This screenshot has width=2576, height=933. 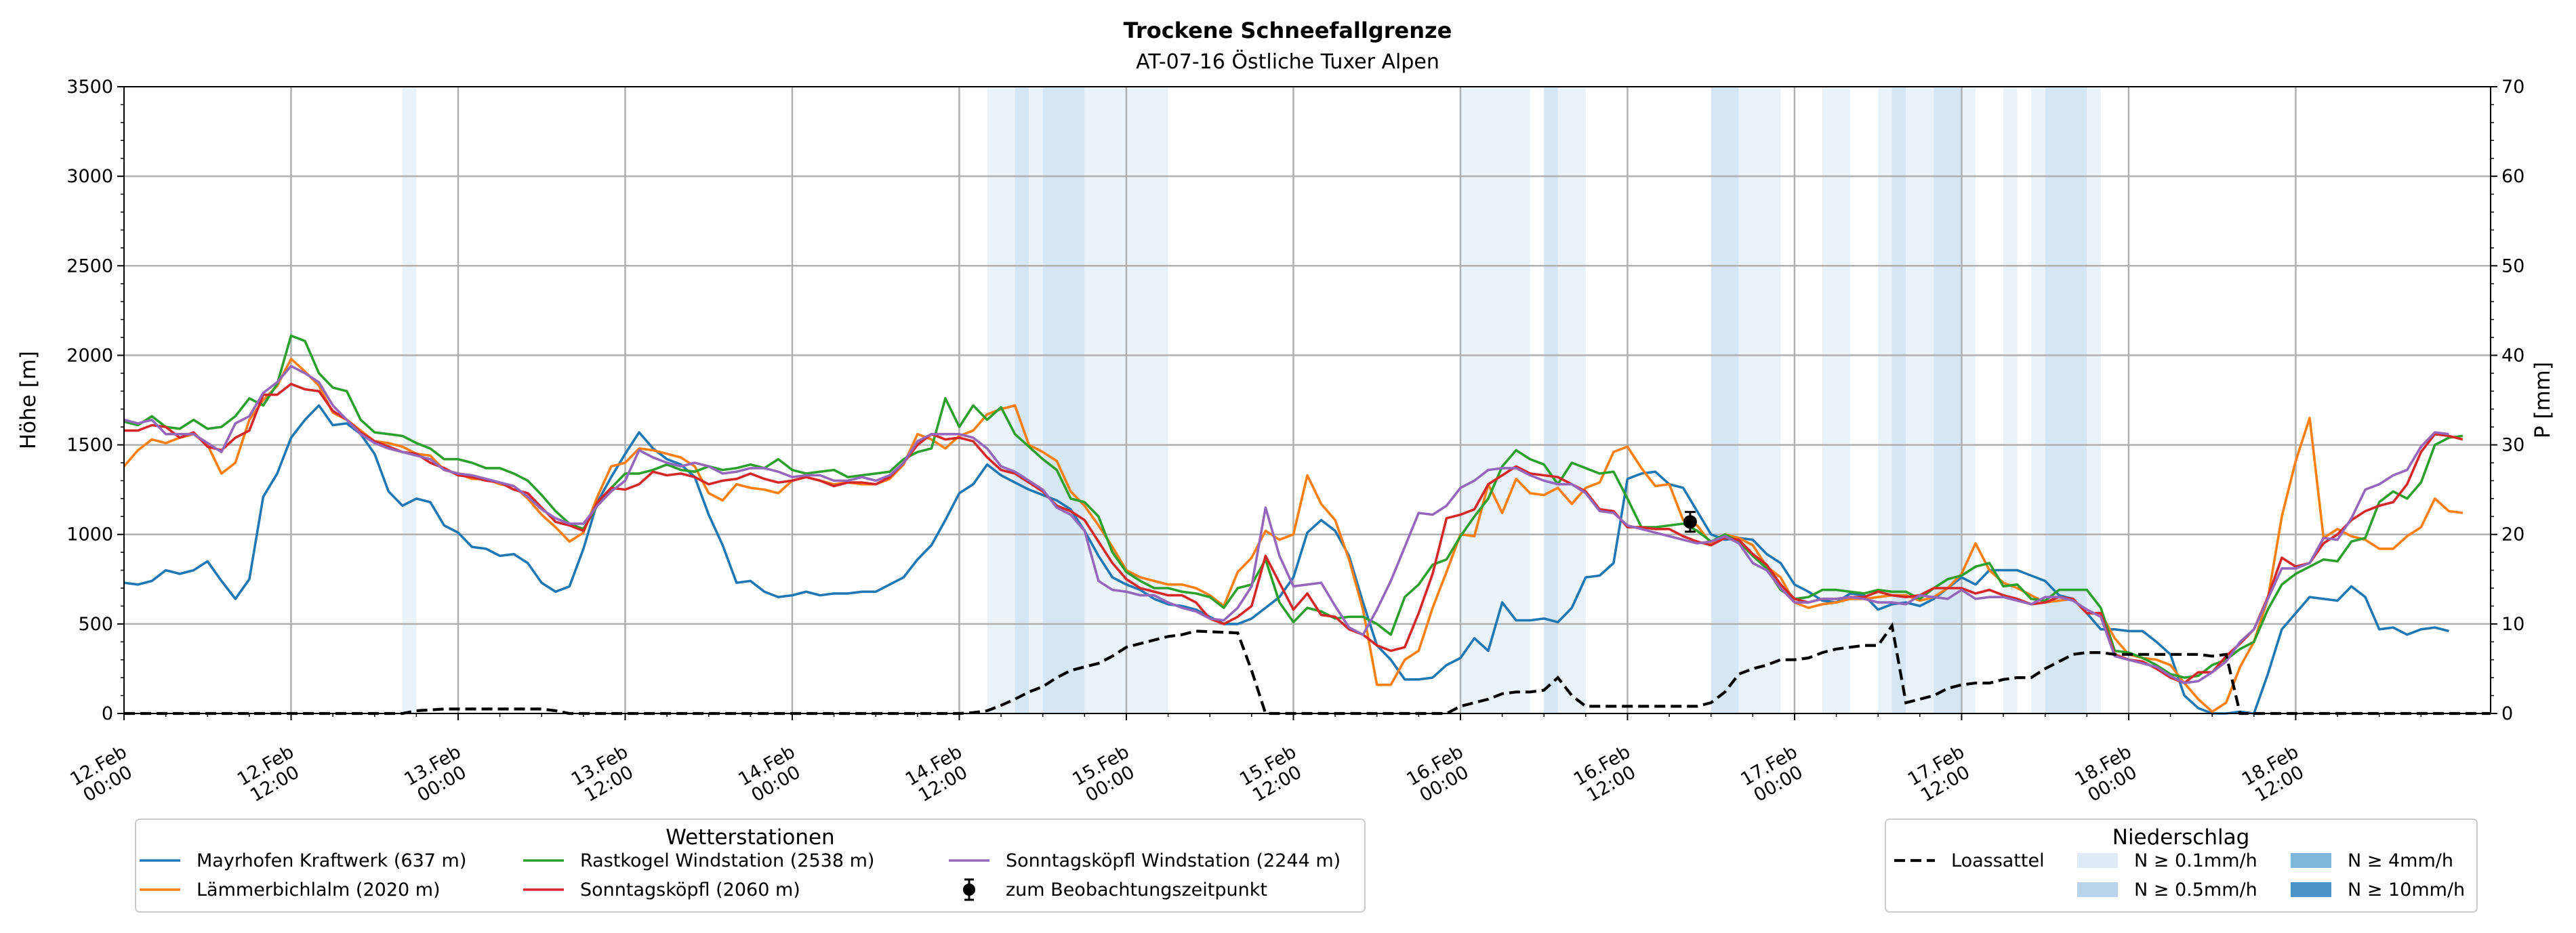 I want to click on legend-observation-marker, so click(x=969, y=890).